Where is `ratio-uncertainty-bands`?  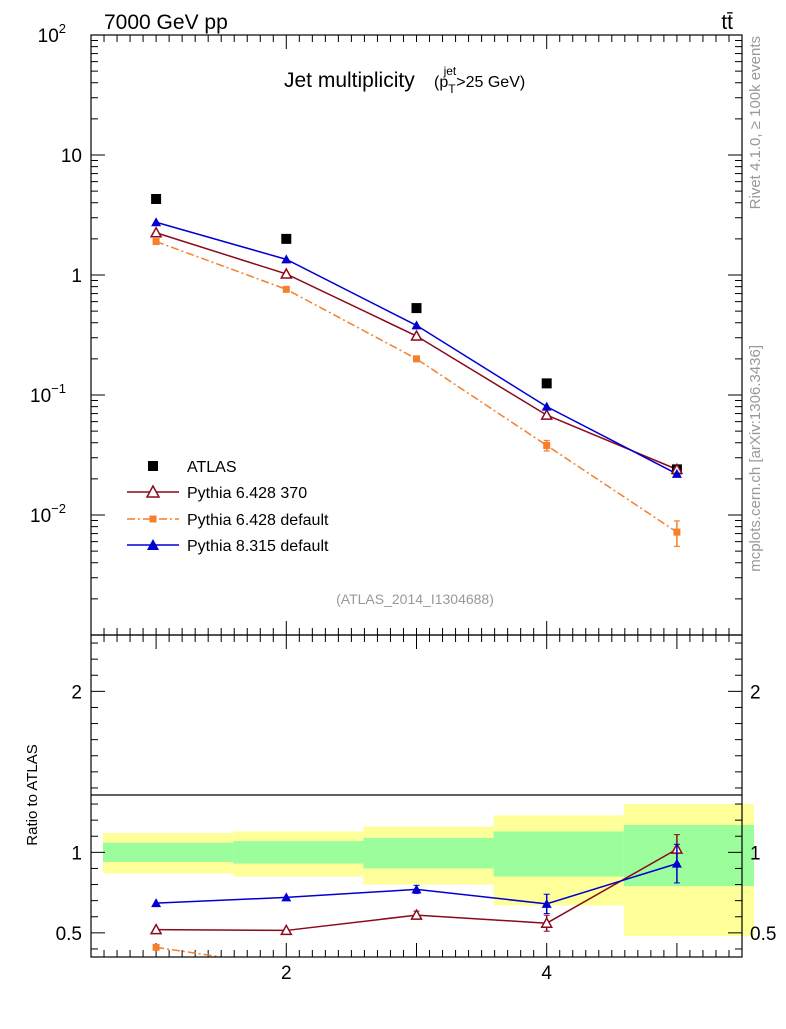
ratio-uncertainty-bands is located at coordinates (428, 870).